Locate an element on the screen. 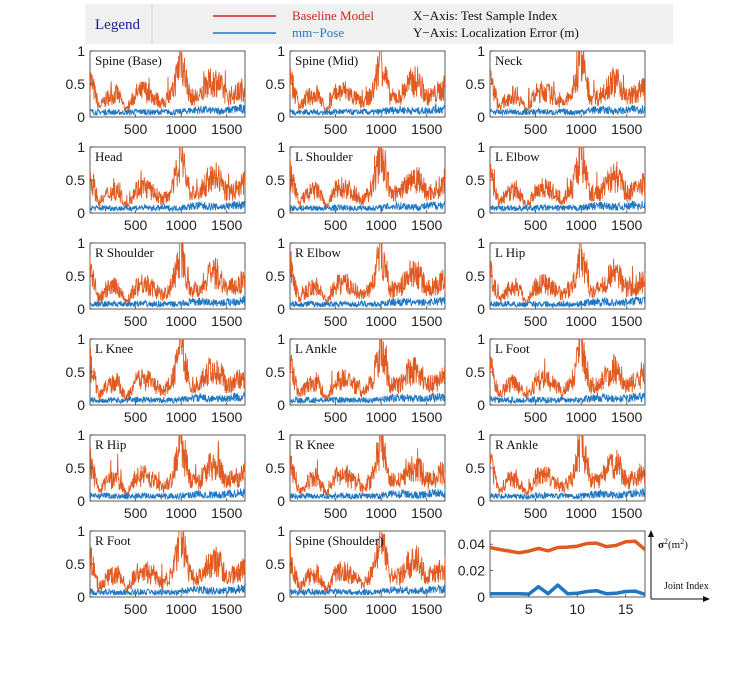  panel-title: Spine (Base) is located at coordinates (128, 60).